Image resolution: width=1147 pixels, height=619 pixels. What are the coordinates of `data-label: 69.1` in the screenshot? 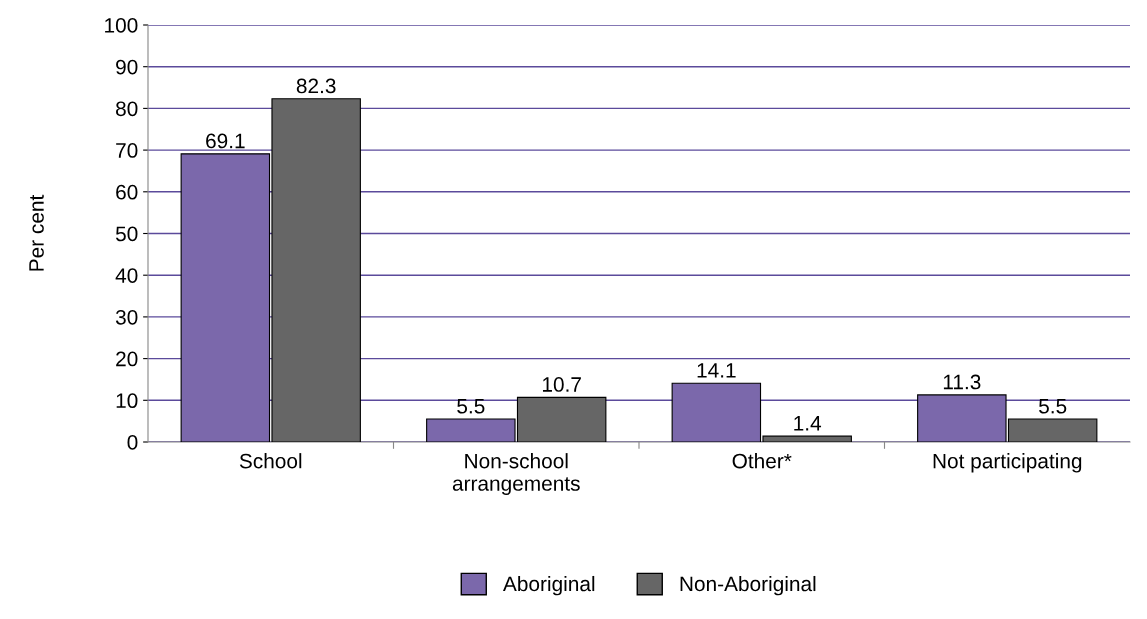 It's located at (225, 141).